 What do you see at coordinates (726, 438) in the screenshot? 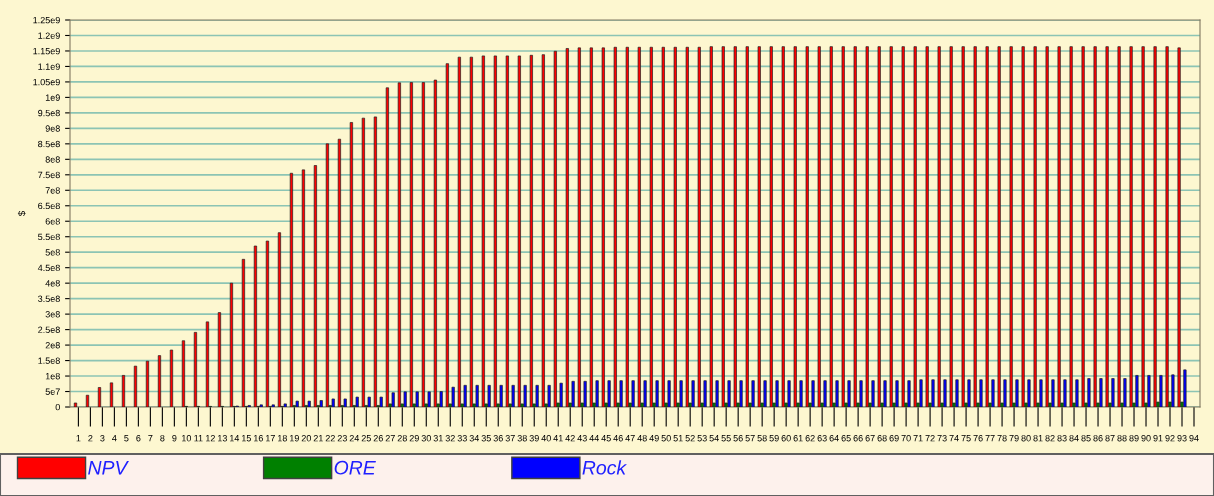
I see `x-tick-label: 55` at bounding box center [726, 438].